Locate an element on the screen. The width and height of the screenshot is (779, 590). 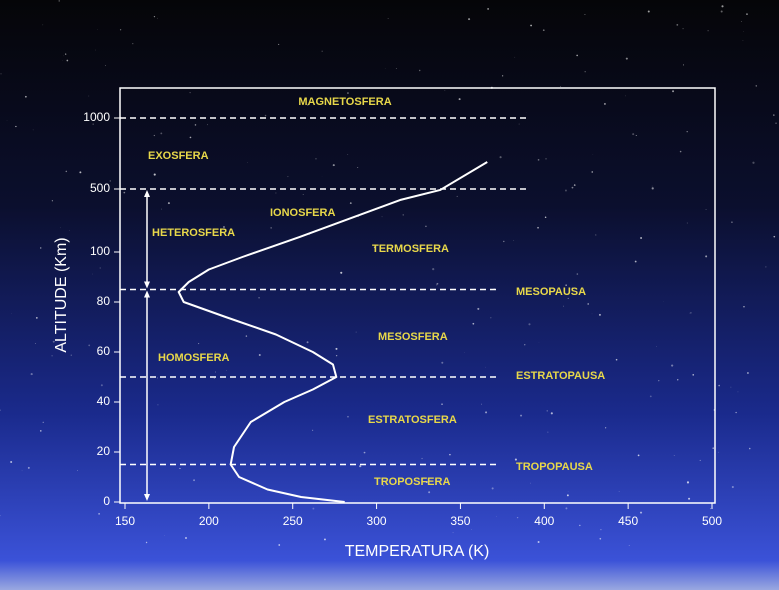
layer-label: TROPOSFERA is located at coordinates (412, 482).